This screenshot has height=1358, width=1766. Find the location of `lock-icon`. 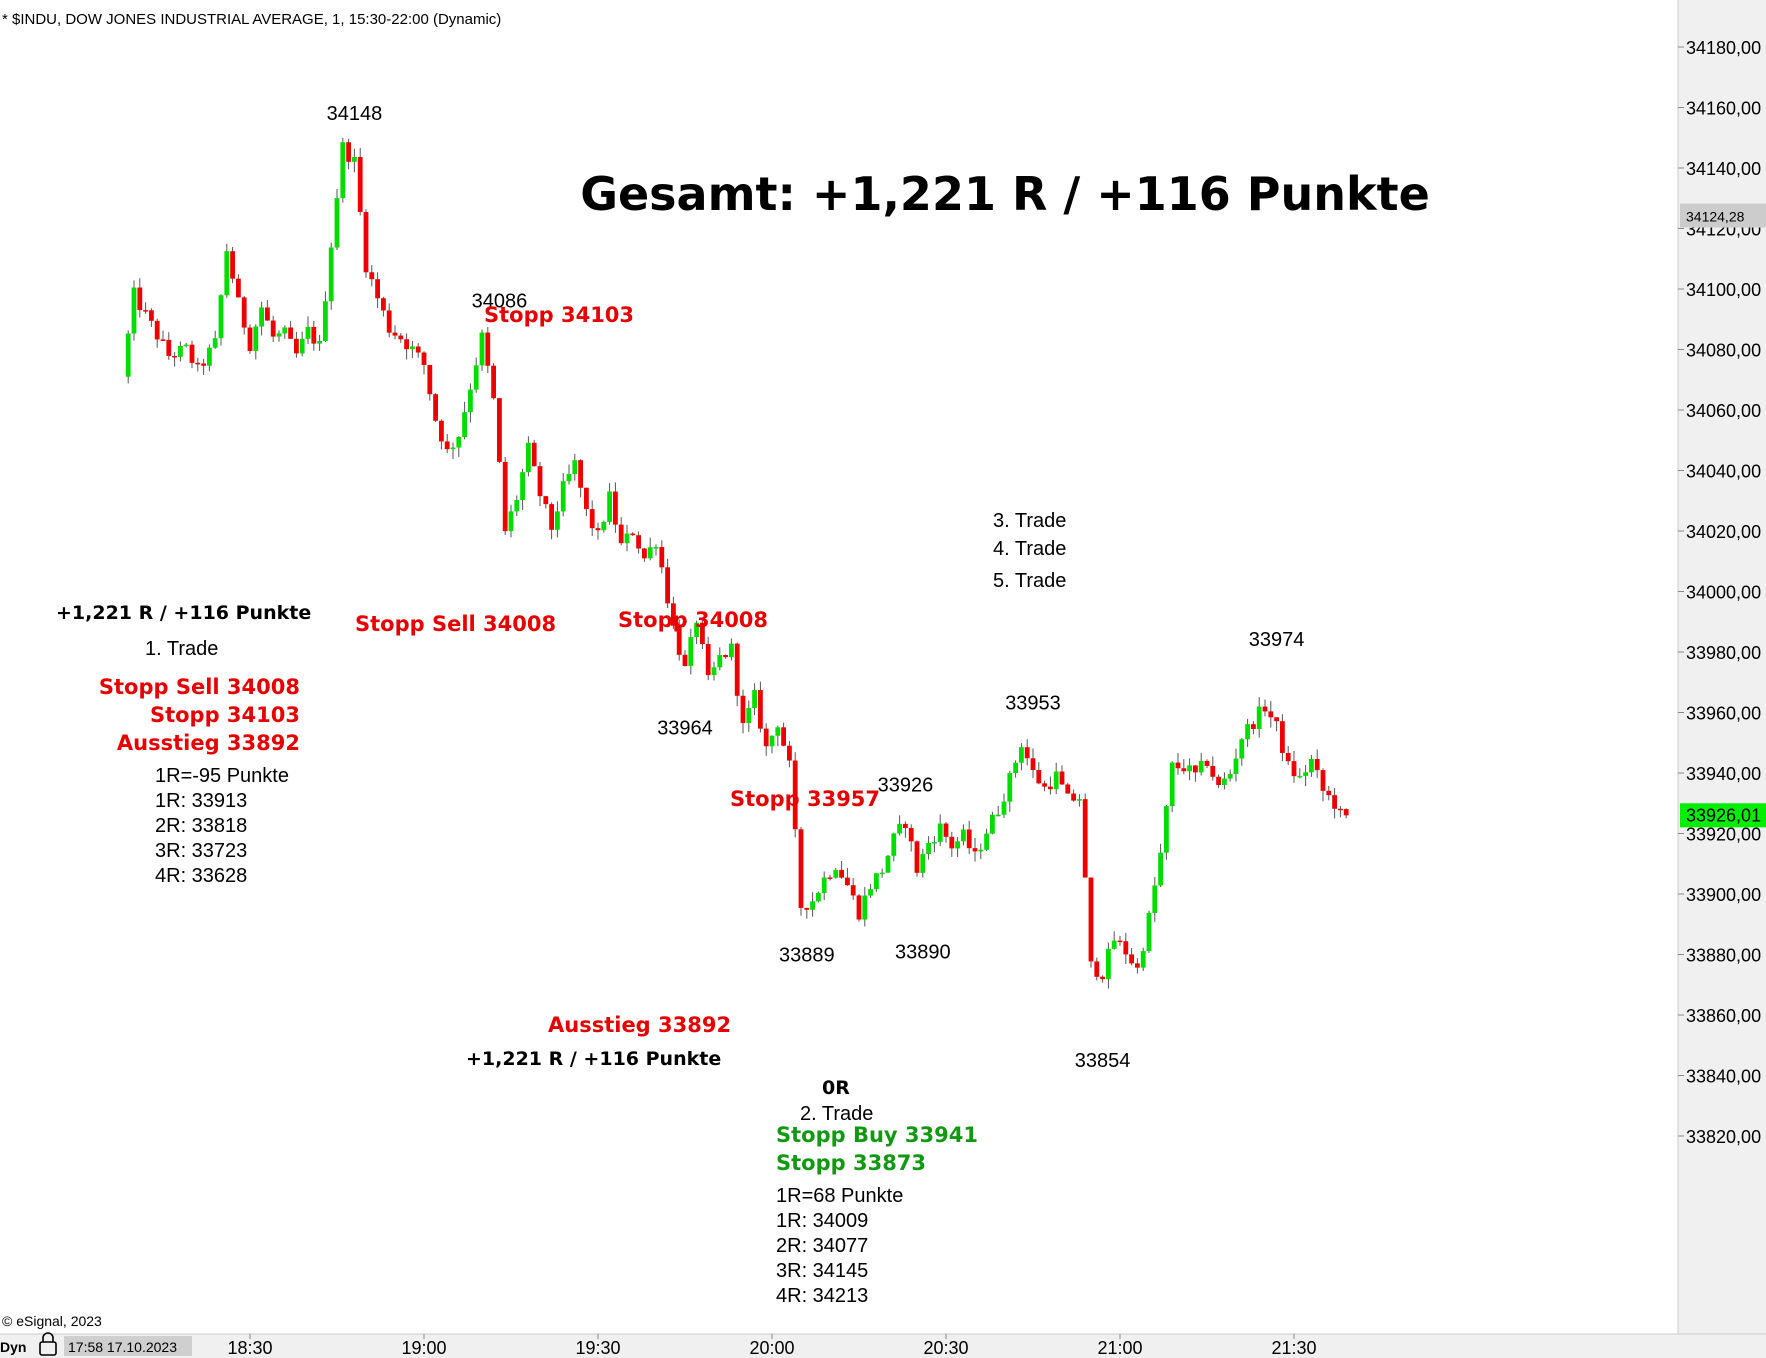

lock-icon is located at coordinates (48, 1344).